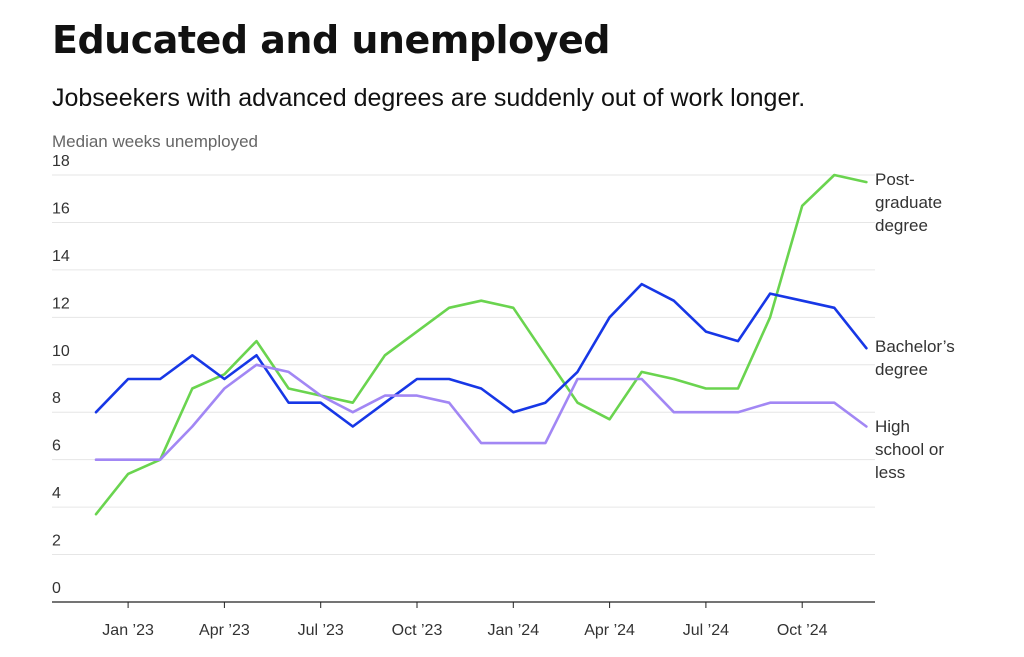 The image size is (1024, 657). Describe the element at coordinates (892, 426) in the screenshot. I see `series-label-line: High` at that location.